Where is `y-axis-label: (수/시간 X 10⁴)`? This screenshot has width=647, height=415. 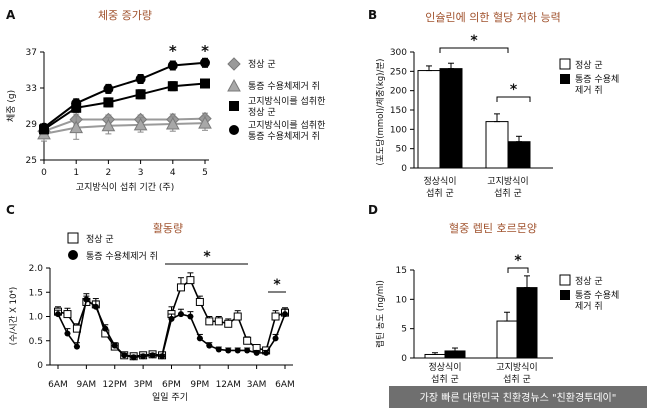 y-axis-label: (수/시간 X 10⁴) is located at coordinates (13, 316).